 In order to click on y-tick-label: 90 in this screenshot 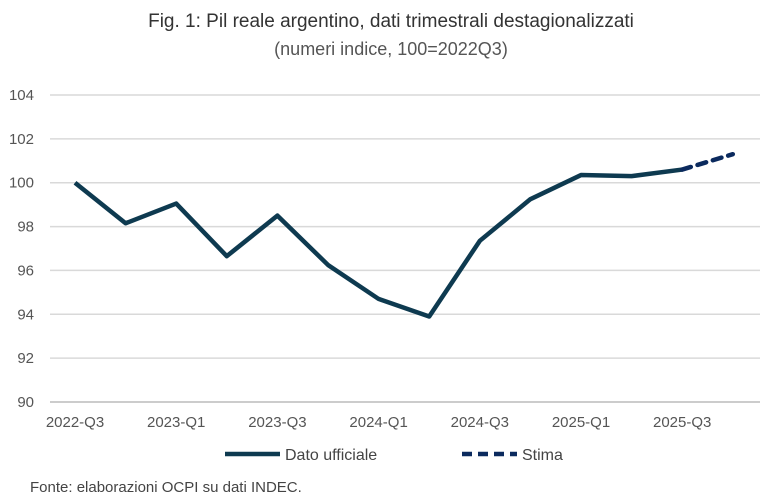, I will do `click(25, 402)`.